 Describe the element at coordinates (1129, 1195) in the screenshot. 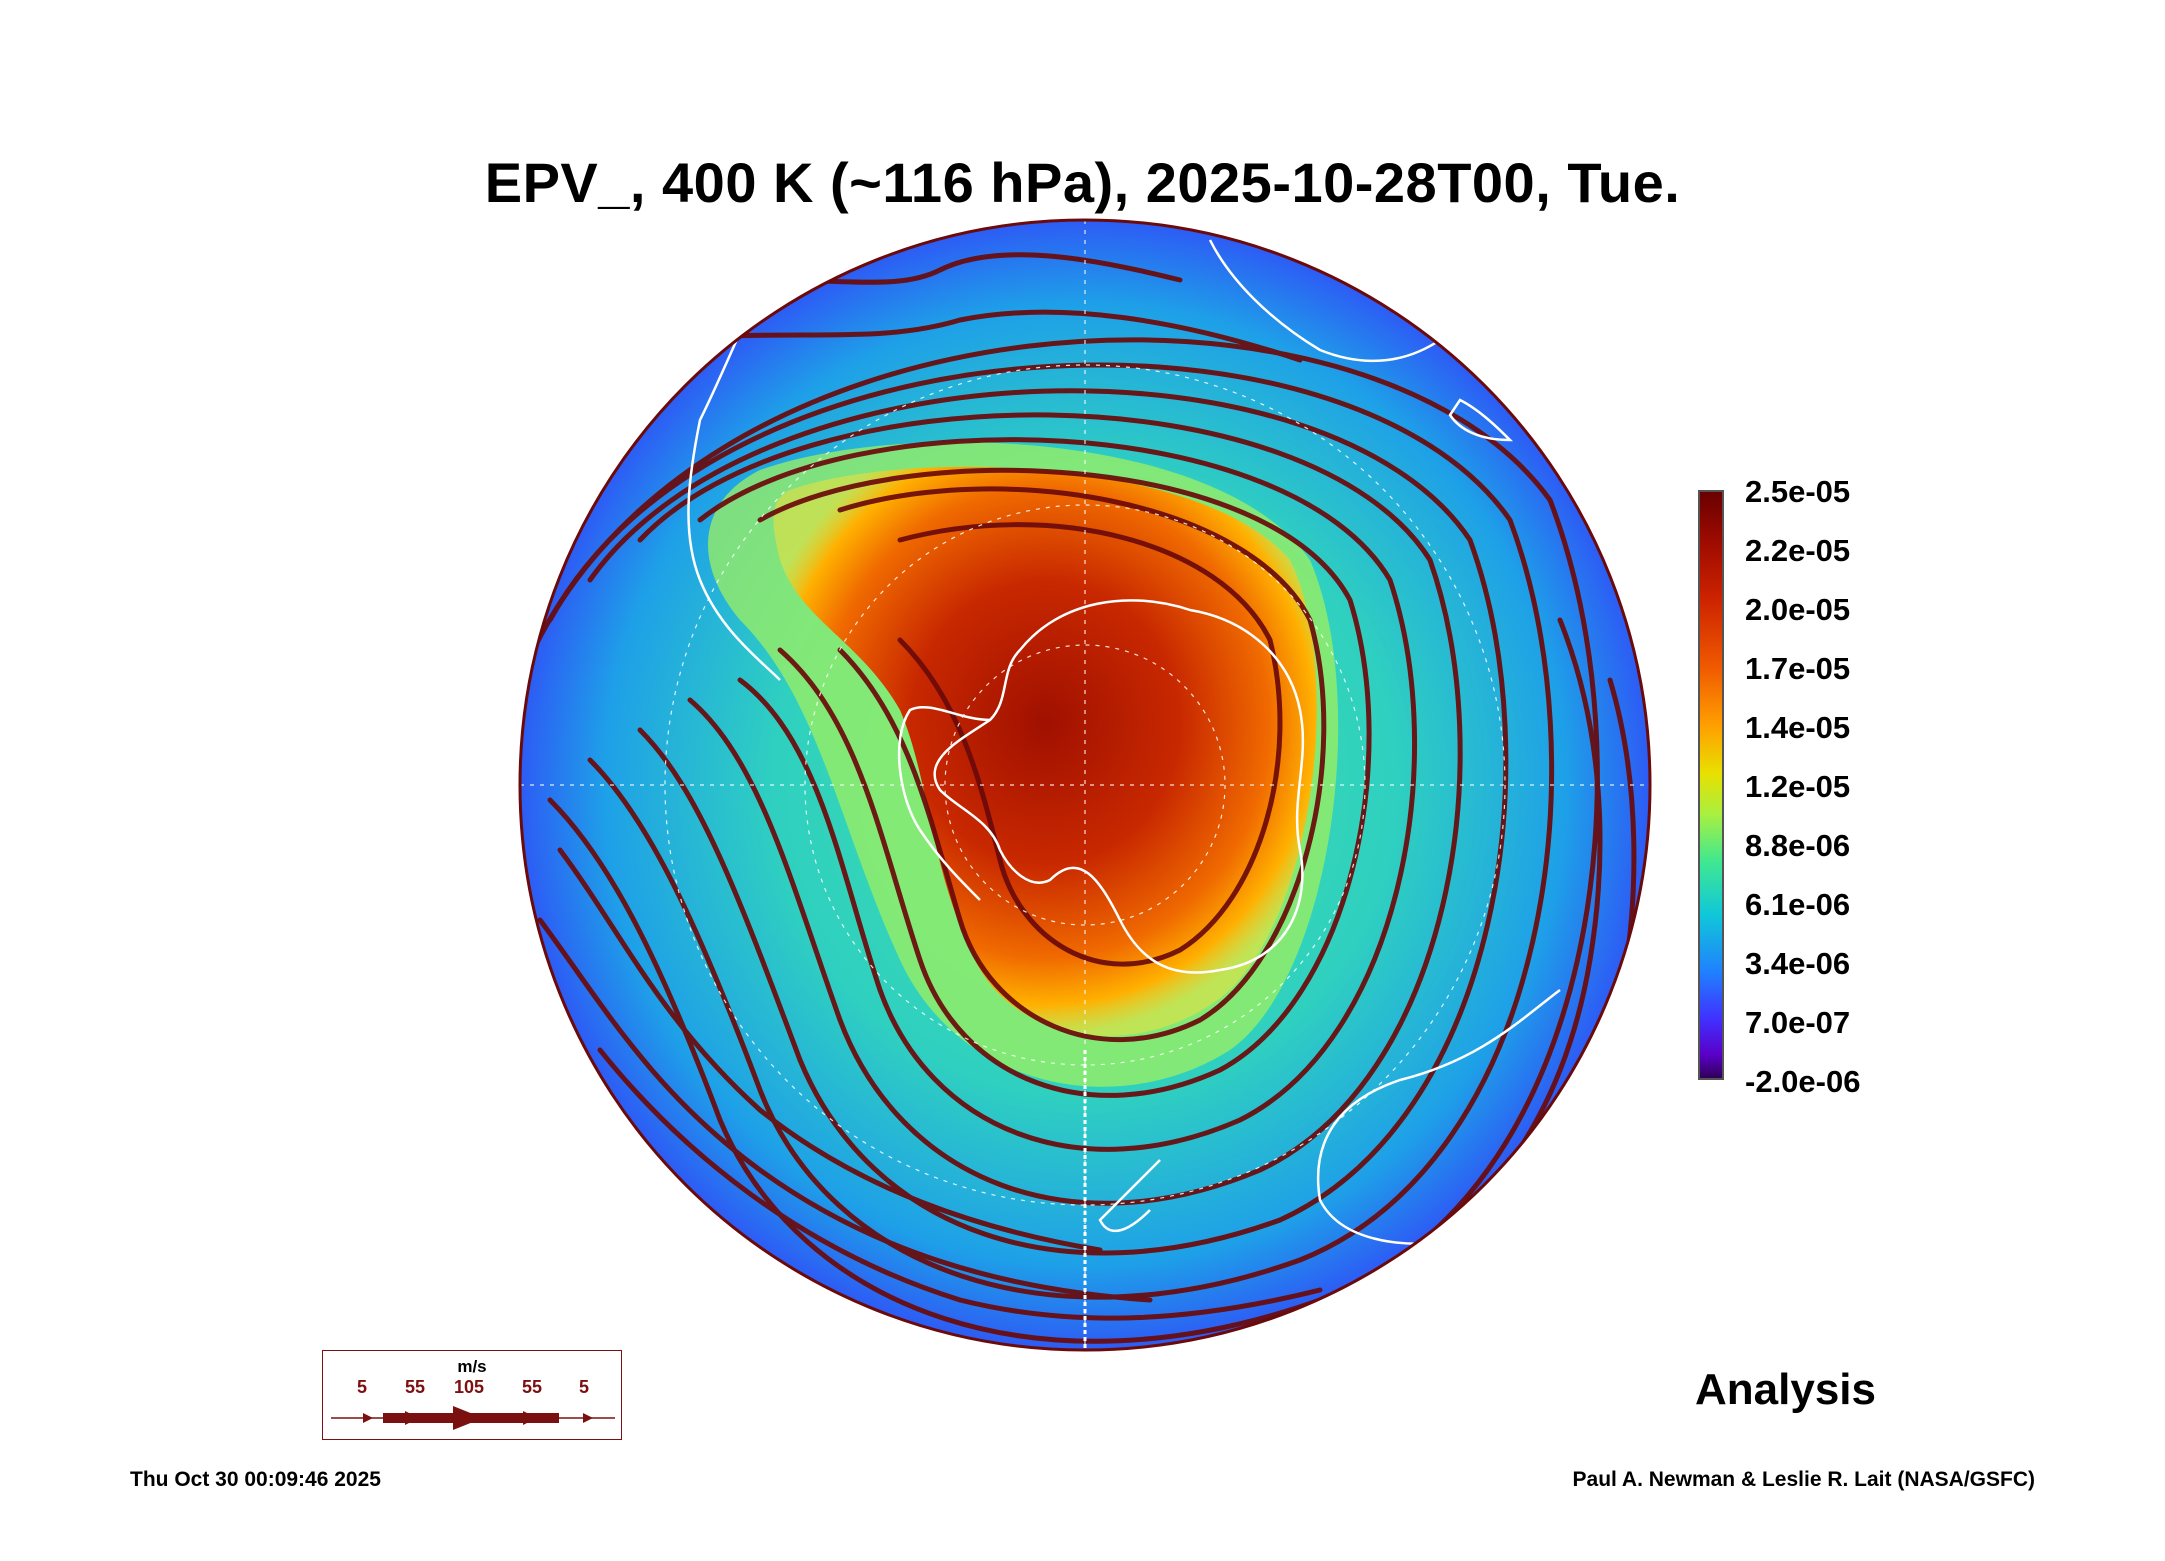

I see `new-zealand-coast` at that location.